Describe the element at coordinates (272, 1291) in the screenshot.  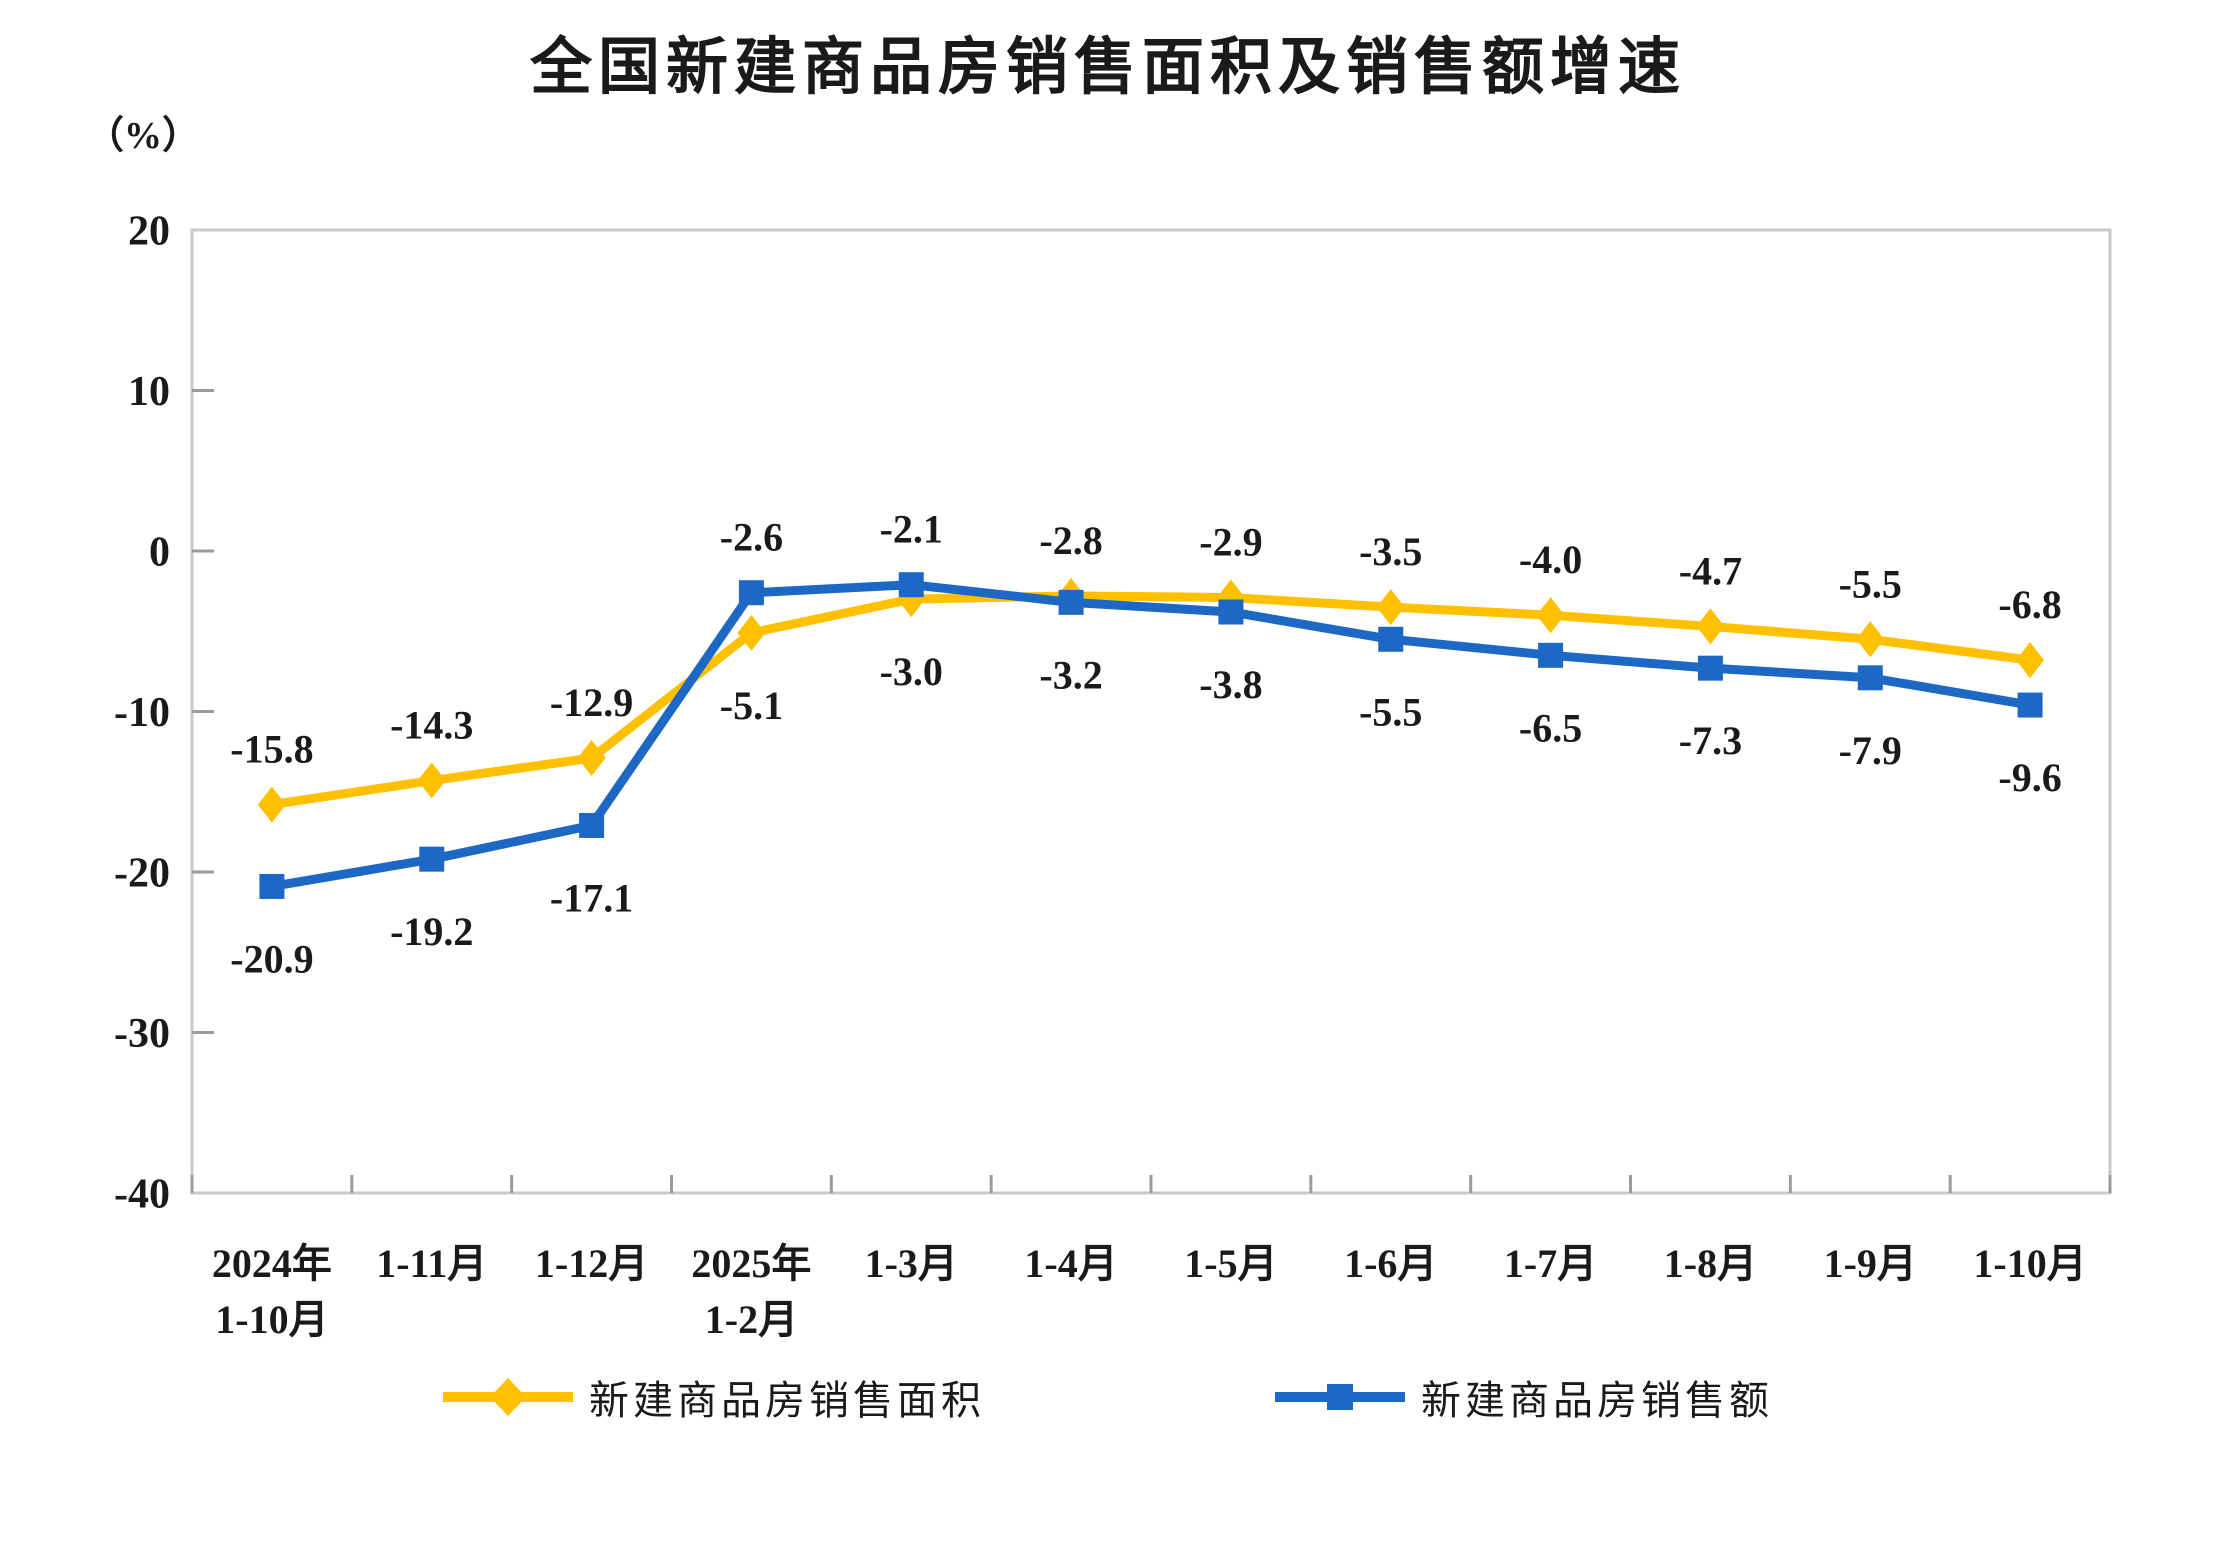
I see `x-axis-tick-label: 2024年 1-10月` at that location.